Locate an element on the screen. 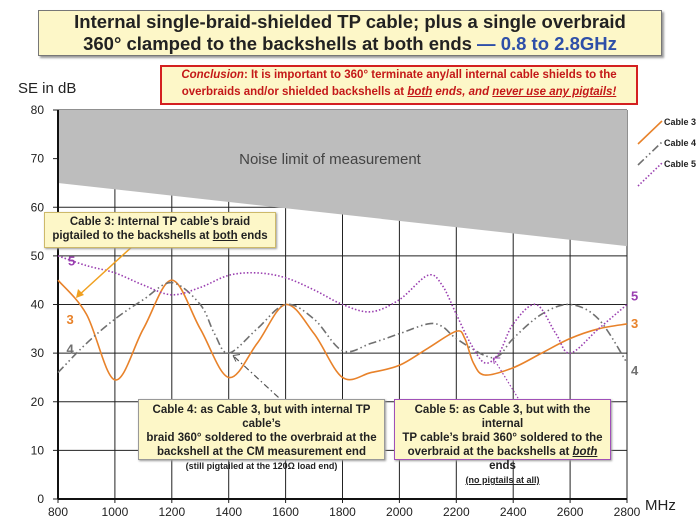 The image size is (700, 525). legend-label-5: Cable 5 is located at coordinates (680, 164).